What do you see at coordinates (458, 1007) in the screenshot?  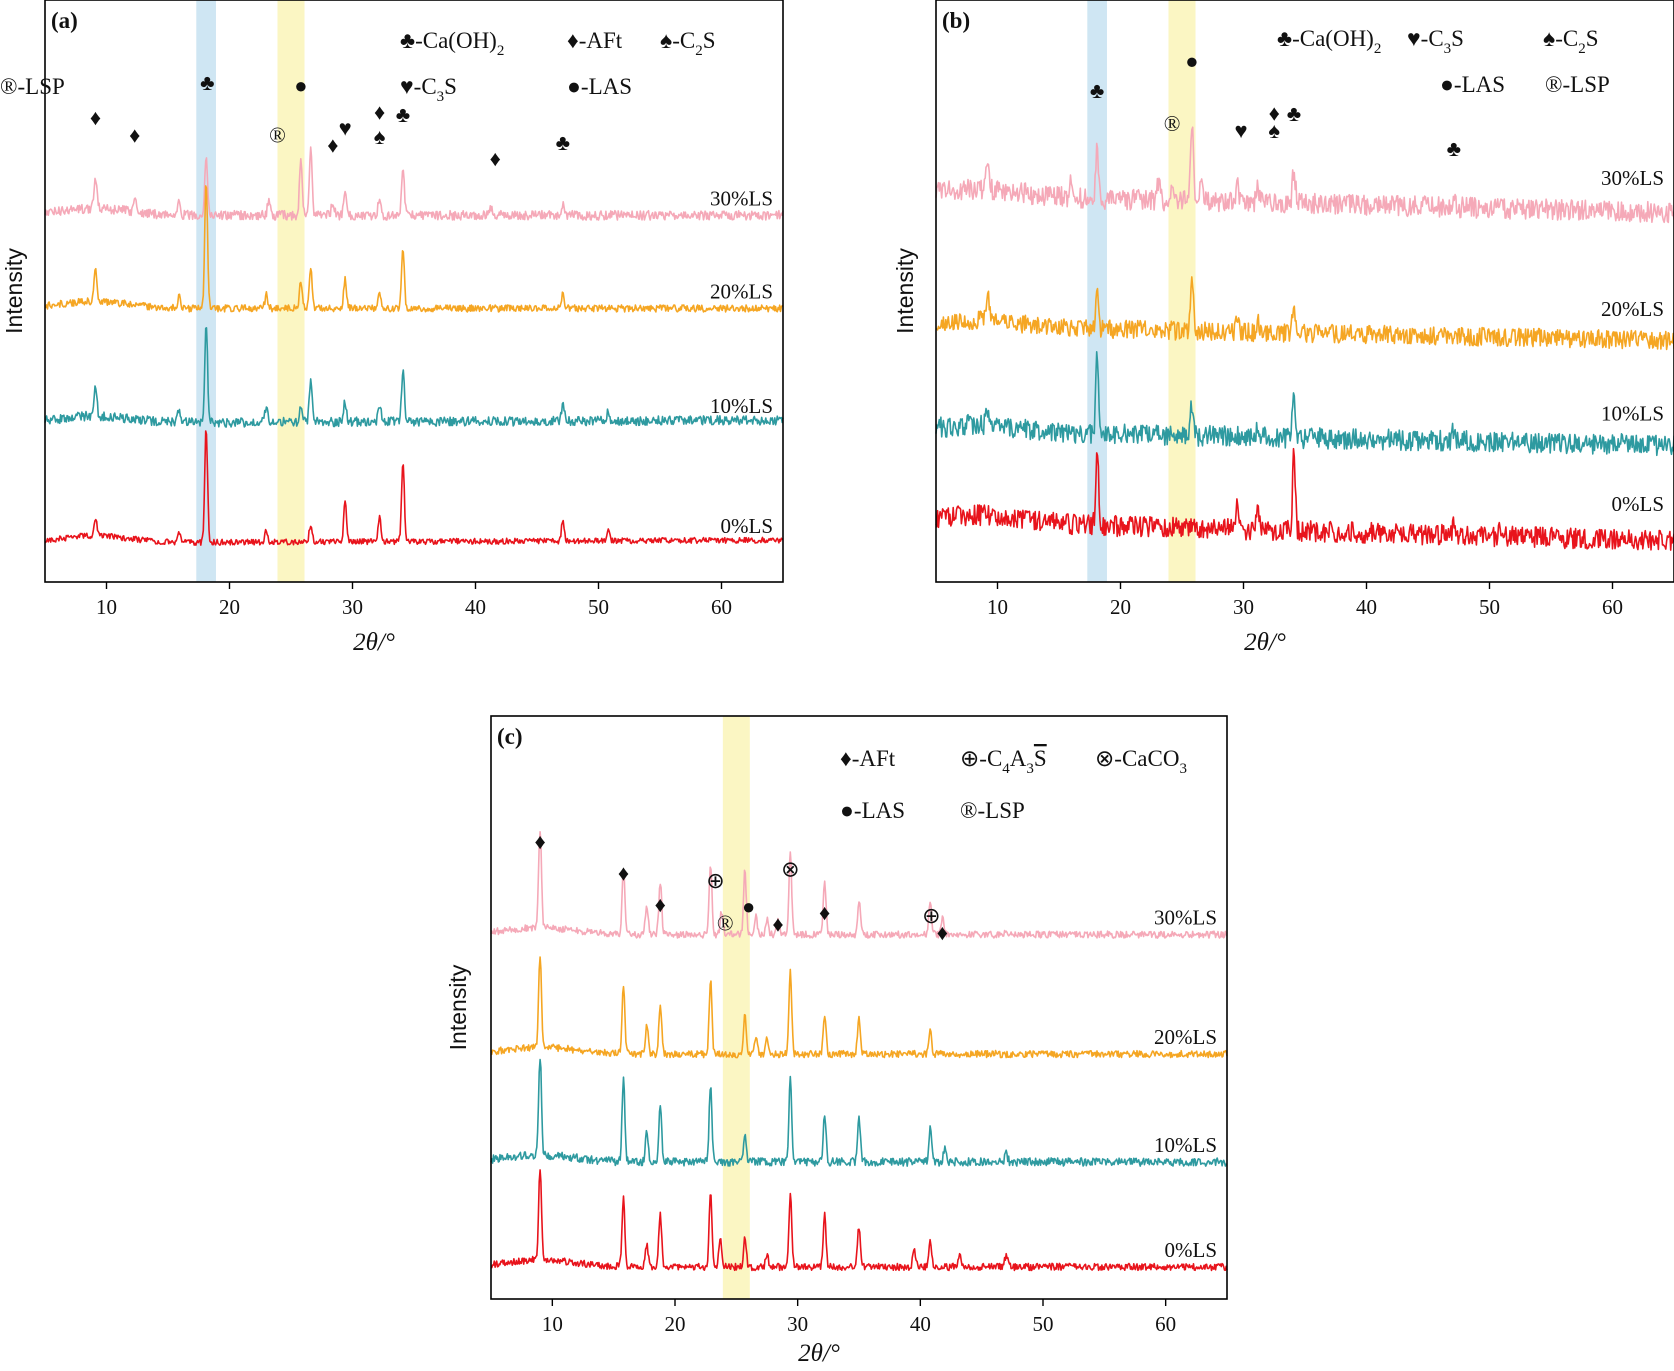 I see `y-axis-title: Intensity` at bounding box center [458, 1007].